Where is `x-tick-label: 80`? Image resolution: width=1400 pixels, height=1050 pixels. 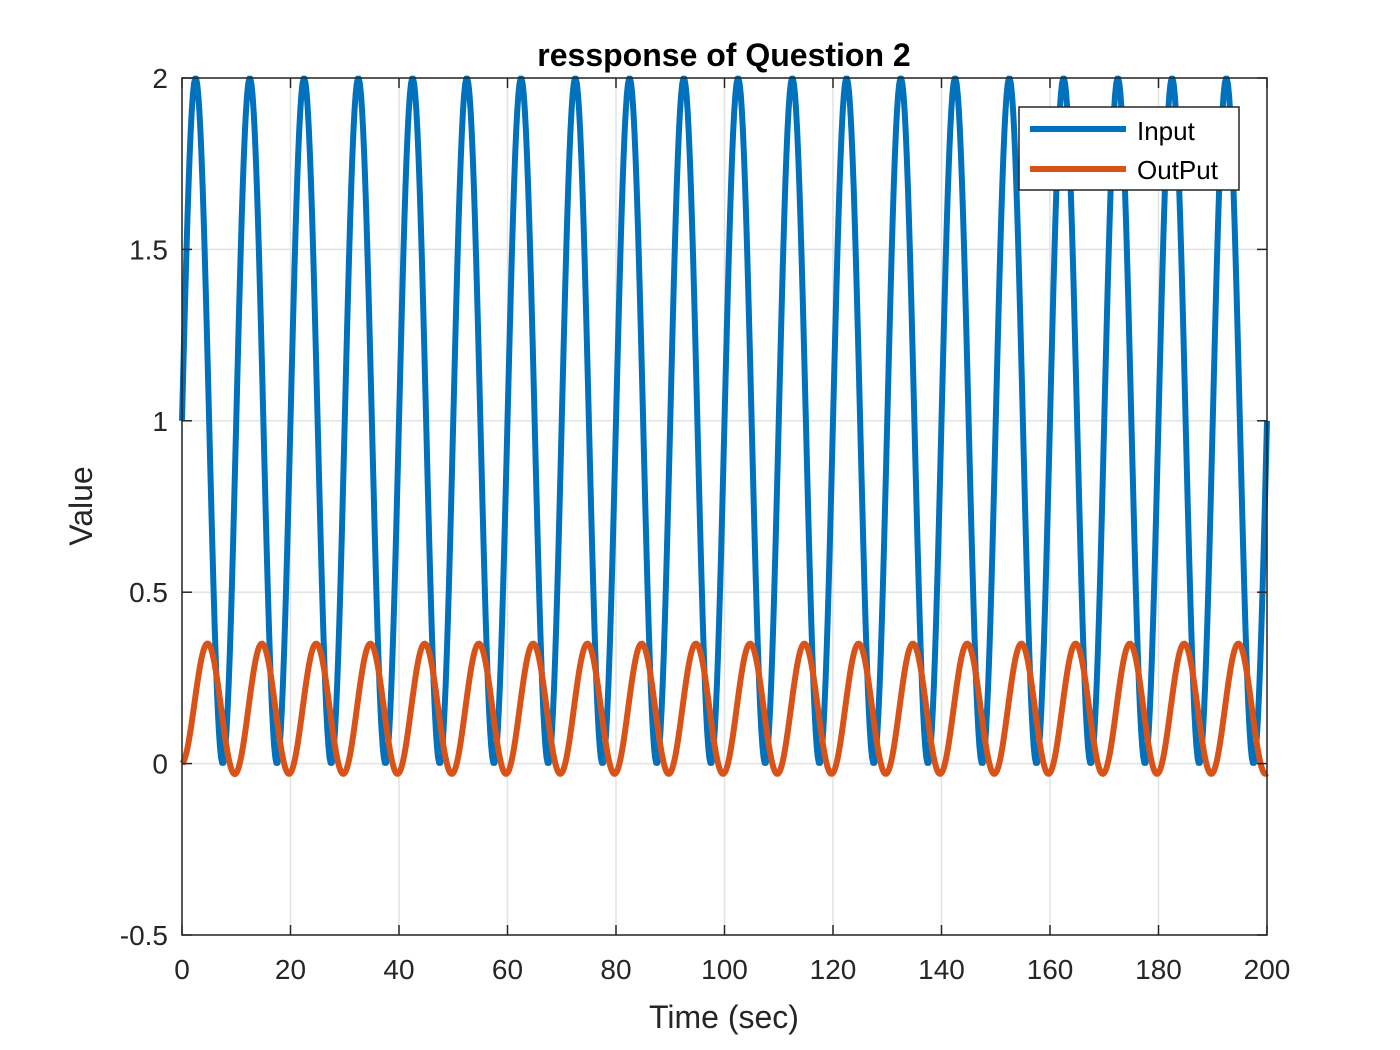
x-tick-label: 80 is located at coordinates (615, 969).